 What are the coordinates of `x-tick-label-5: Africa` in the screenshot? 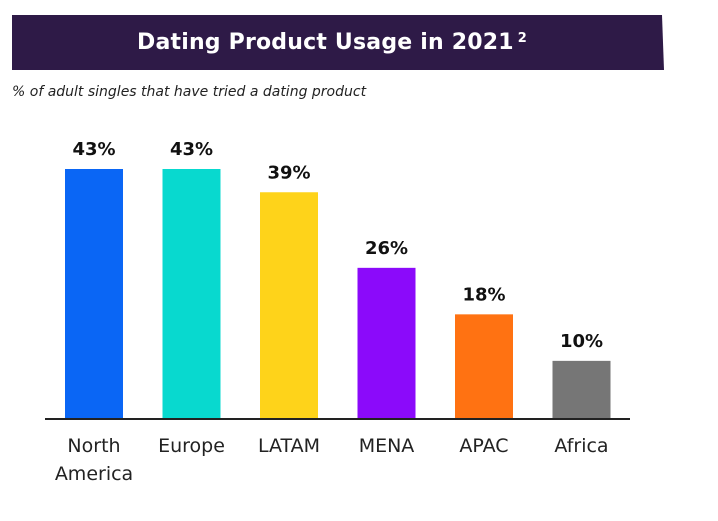 It's located at (581, 446).